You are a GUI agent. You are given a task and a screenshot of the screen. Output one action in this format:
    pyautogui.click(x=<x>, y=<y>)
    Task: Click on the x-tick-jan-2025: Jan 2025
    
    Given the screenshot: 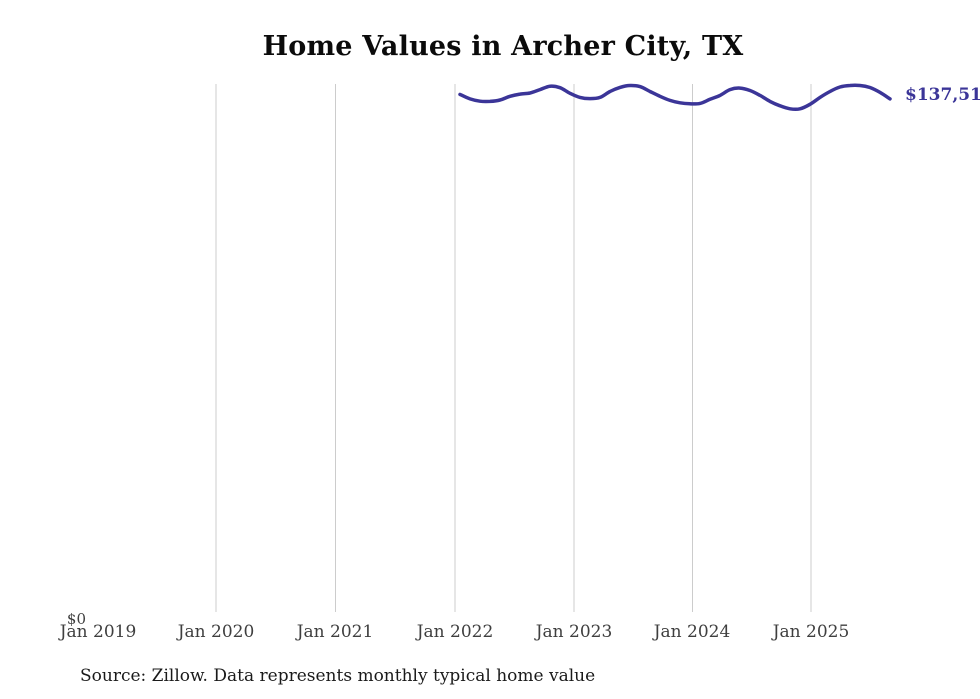 What is the action you would take?
    pyautogui.click(x=811, y=632)
    